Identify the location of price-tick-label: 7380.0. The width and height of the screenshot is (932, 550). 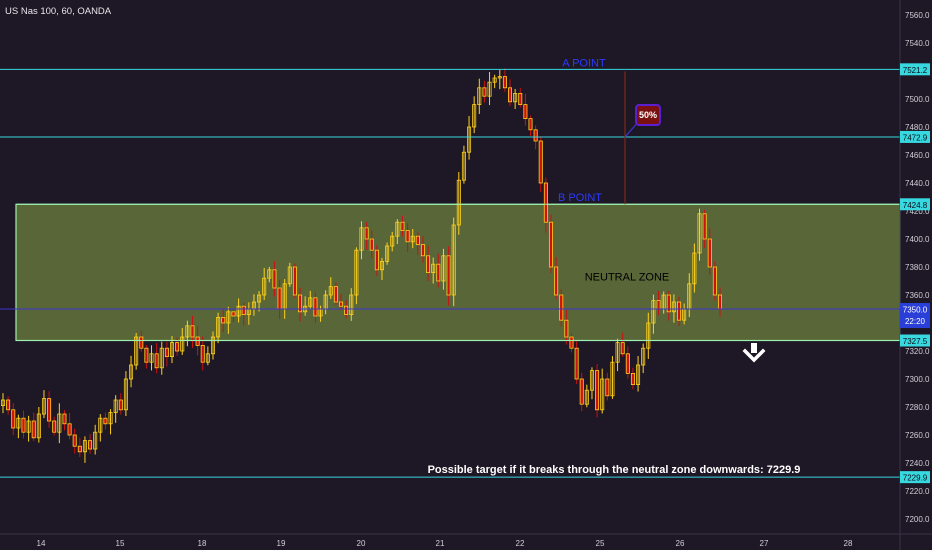
(917, 267).